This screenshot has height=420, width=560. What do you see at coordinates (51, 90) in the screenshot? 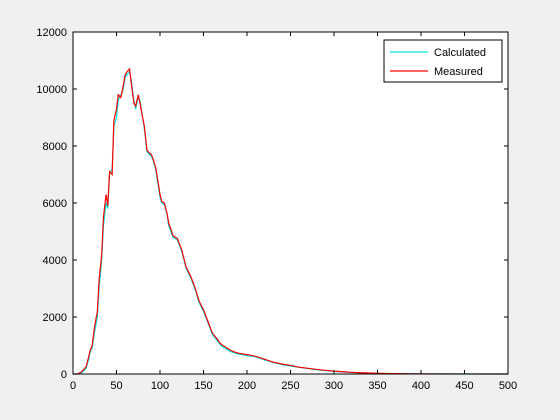
I see `y-tick-label: 10000` at bounding box center [51, 90].